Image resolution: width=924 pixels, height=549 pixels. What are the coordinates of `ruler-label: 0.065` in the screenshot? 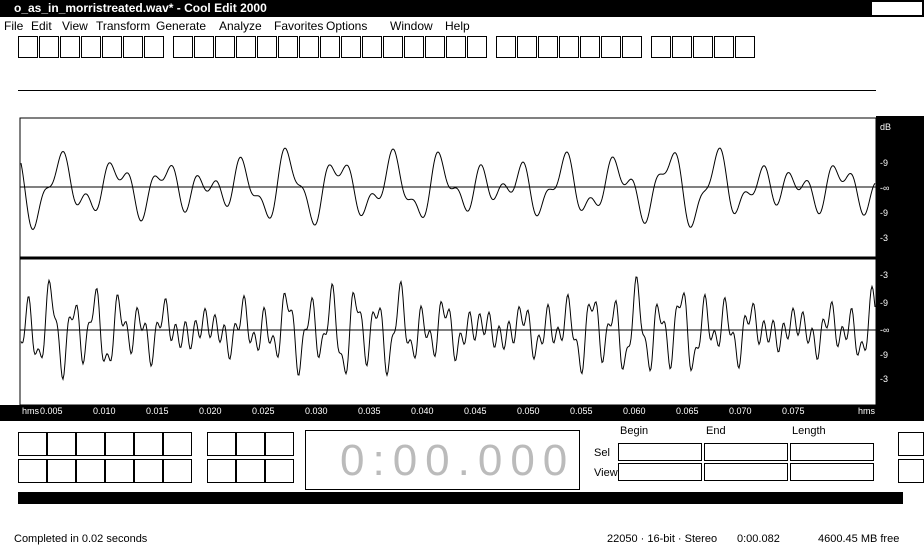 It's located at (687, 411).